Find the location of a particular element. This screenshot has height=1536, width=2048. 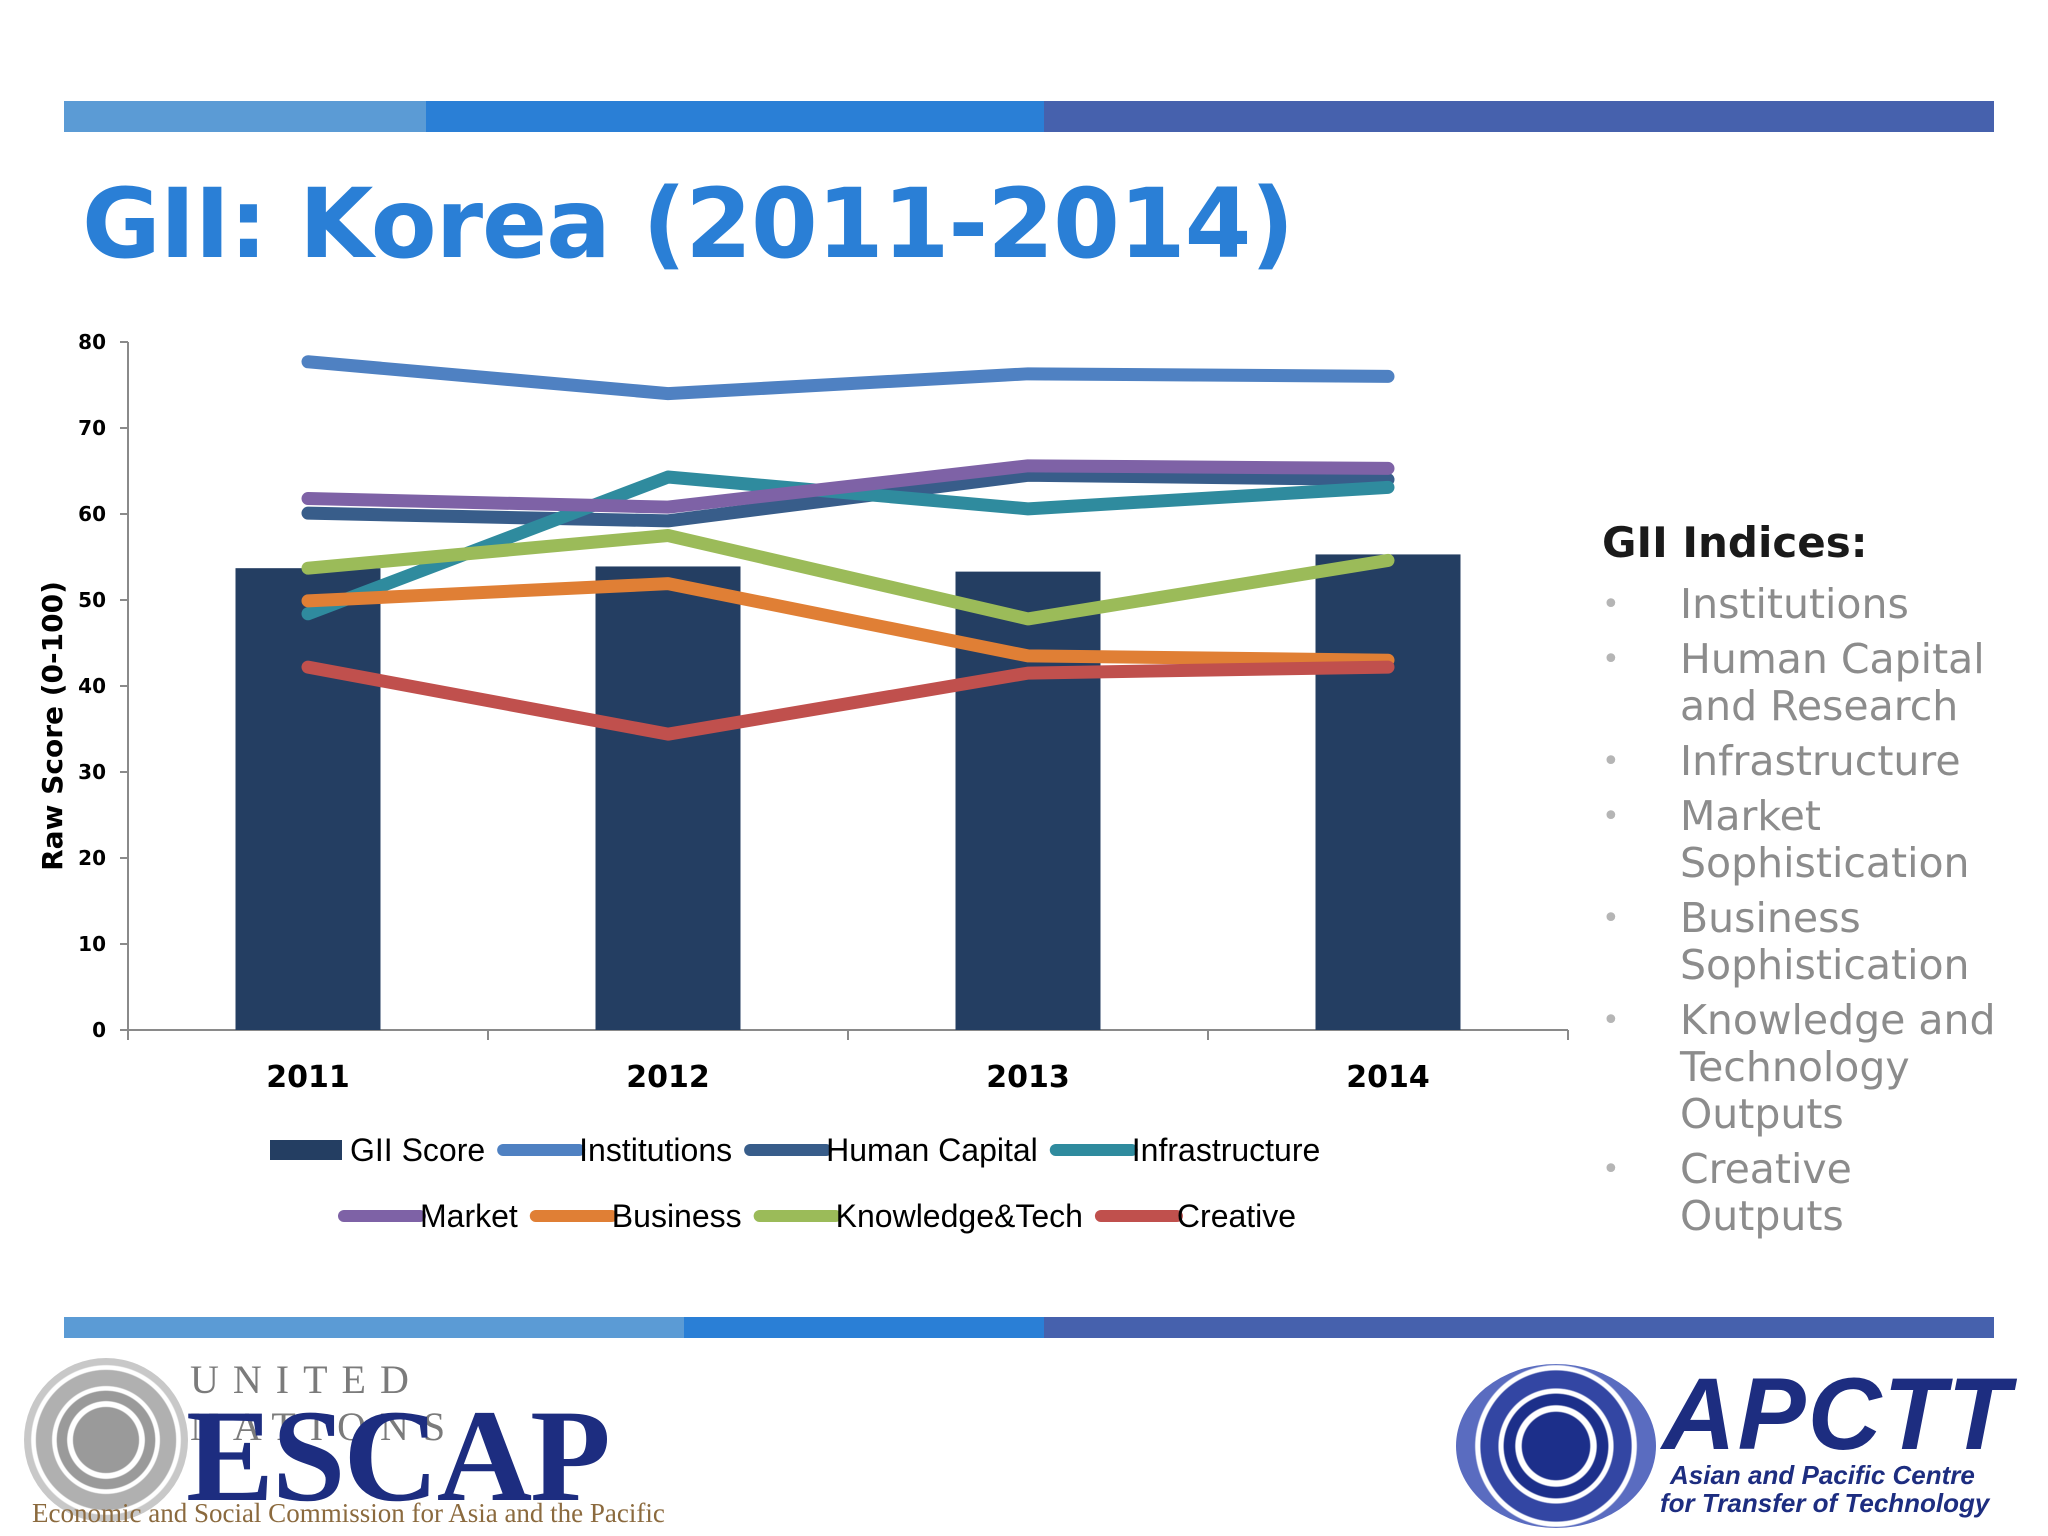

legend-label-market: Market is located at coordinates (469, 1216).